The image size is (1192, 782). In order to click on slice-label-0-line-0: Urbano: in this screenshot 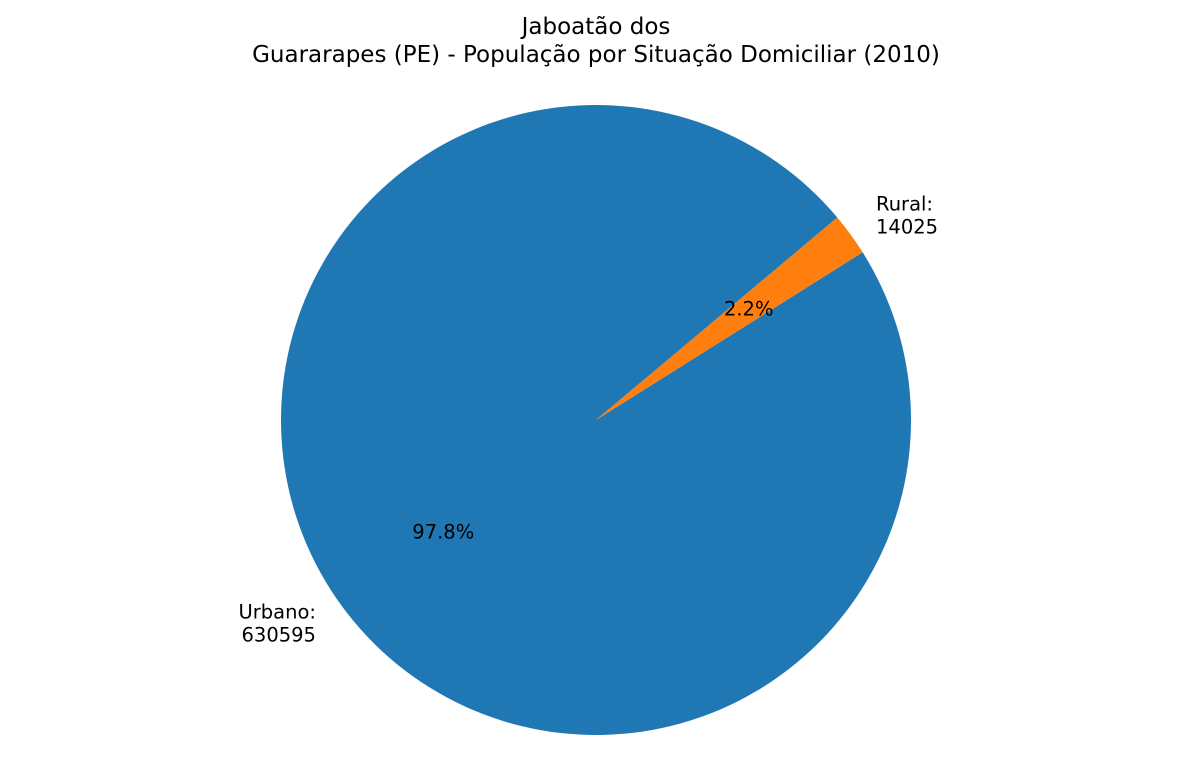, I will do `click(276, 612)`.